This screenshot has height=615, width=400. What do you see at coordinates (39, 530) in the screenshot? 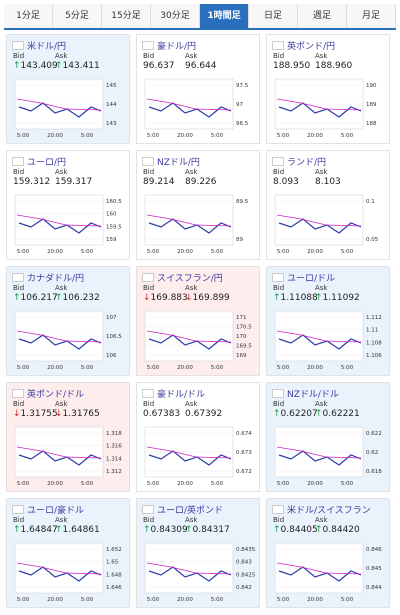
I see `bid-price: 1.64847` at bounding box center [39, 530].